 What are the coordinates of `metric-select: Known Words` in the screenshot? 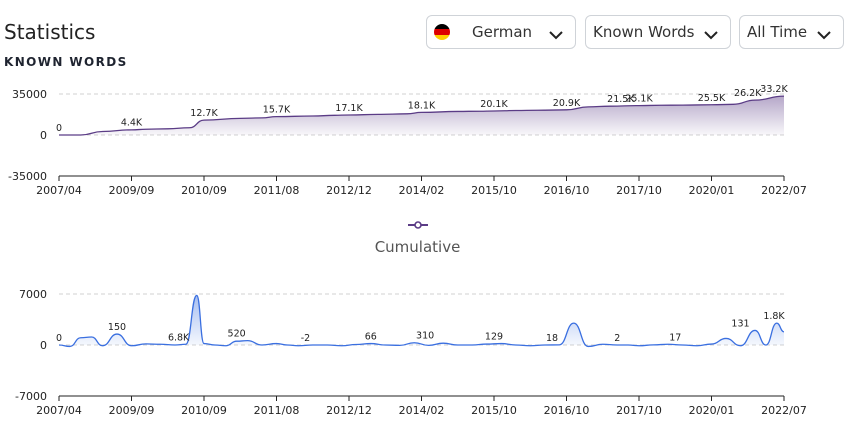 It's located at (658, 32).